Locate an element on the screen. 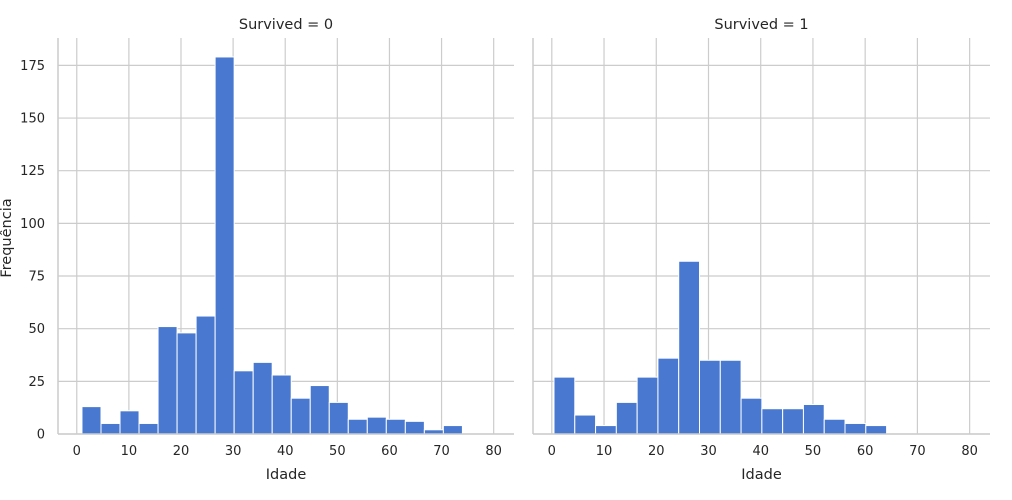  panel-title: Survived = 0 is located at coordinates (286, 25).